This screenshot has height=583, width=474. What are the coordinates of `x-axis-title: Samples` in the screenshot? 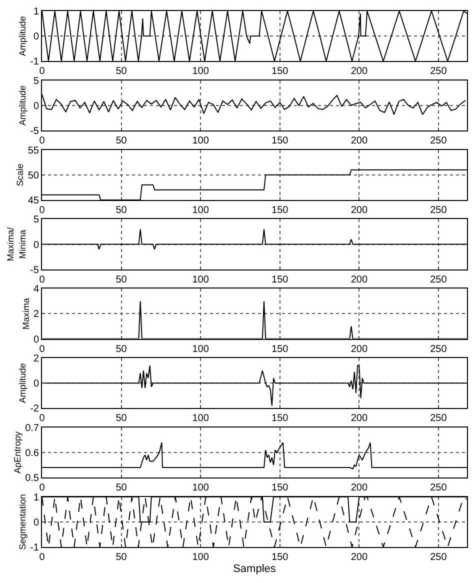 It's located at (254, 569).